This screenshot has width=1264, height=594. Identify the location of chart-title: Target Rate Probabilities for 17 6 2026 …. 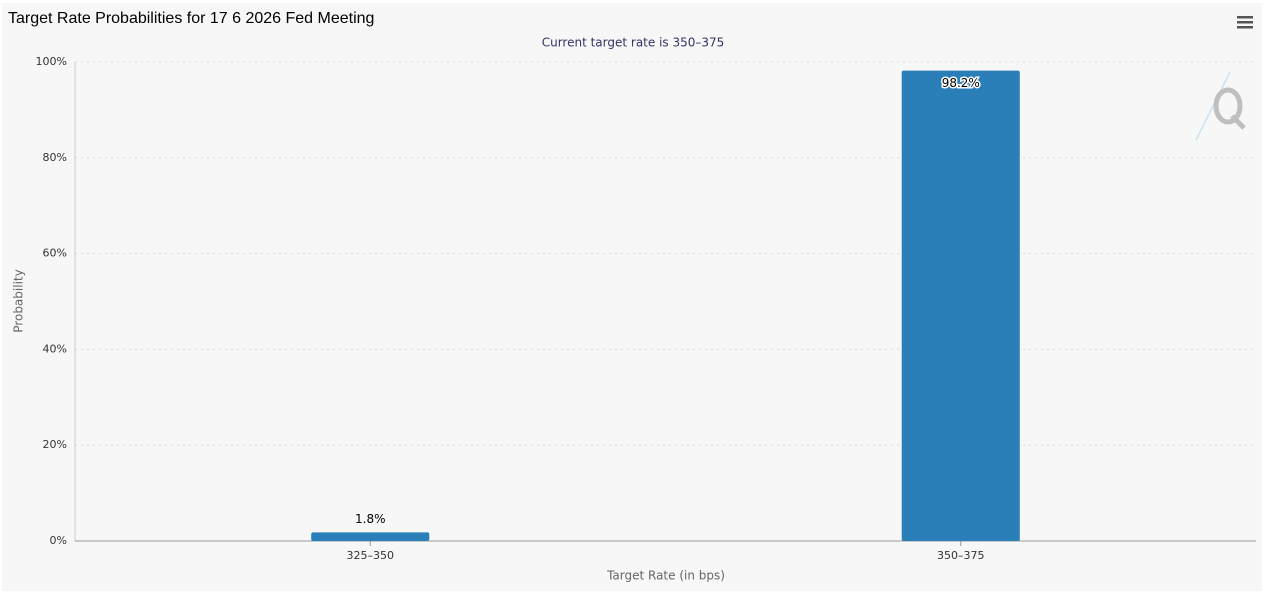
(191, 18).